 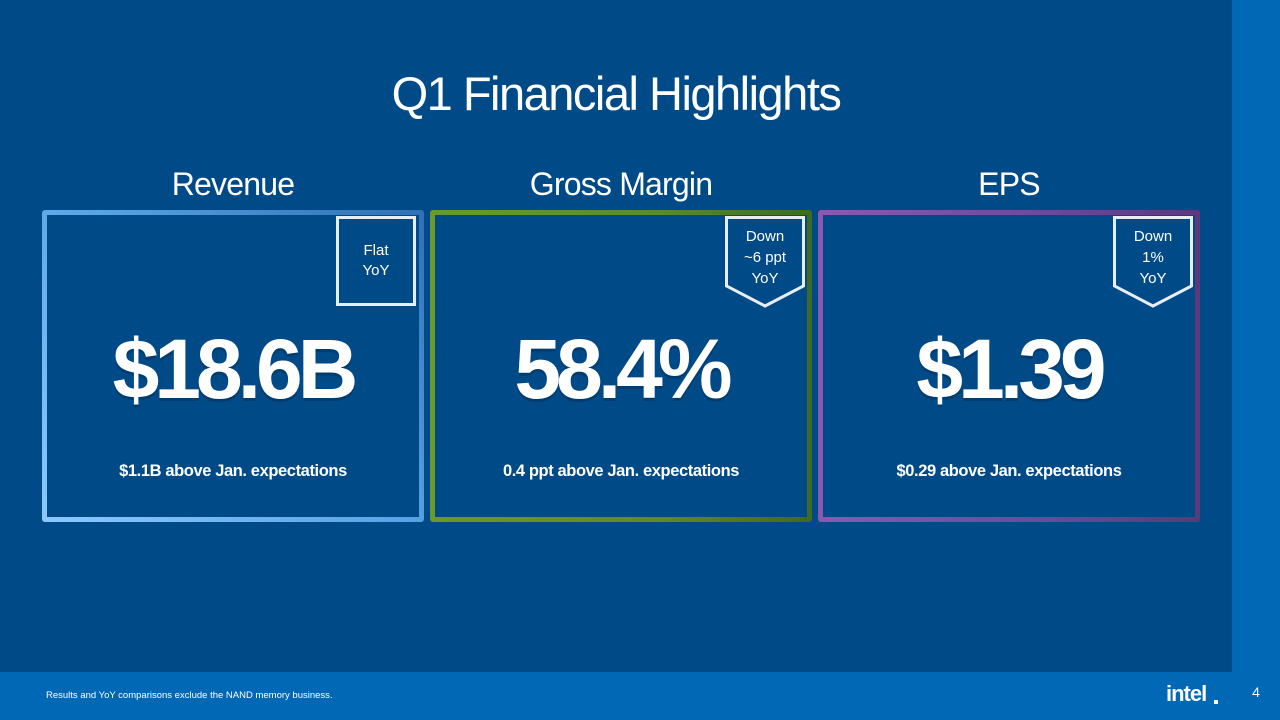 What do you see at coordinates (233, 184) in the screenshot?
I see `revenue-heading: Revenue` at bounding box center [233, 184].